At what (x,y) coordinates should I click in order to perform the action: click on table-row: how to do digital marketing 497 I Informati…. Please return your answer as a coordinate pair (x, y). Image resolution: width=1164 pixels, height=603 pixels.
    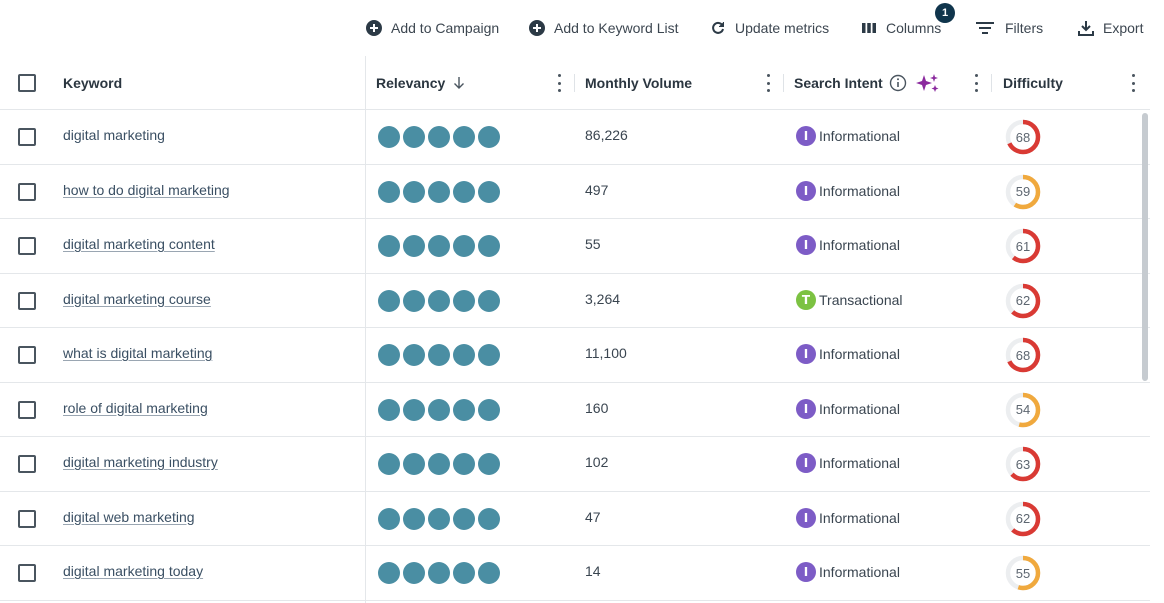
    Looking at the image, I should click on (575, 192).